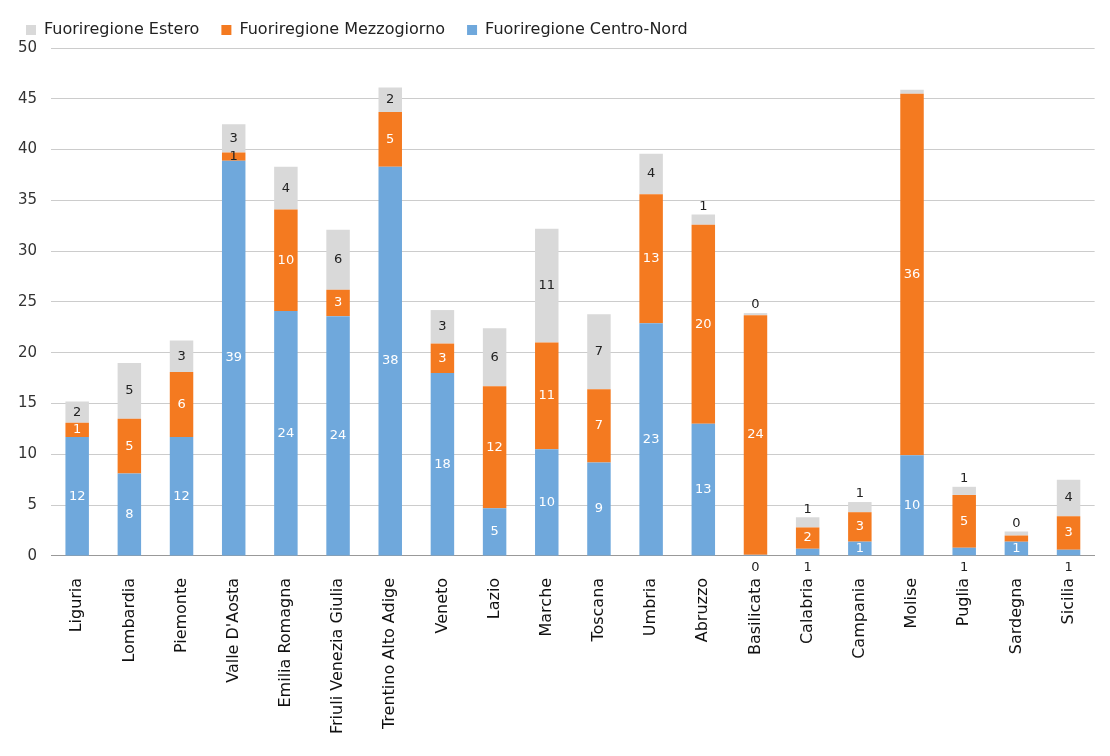  I want to click on y-tick-label: 10, so click(27, 453).